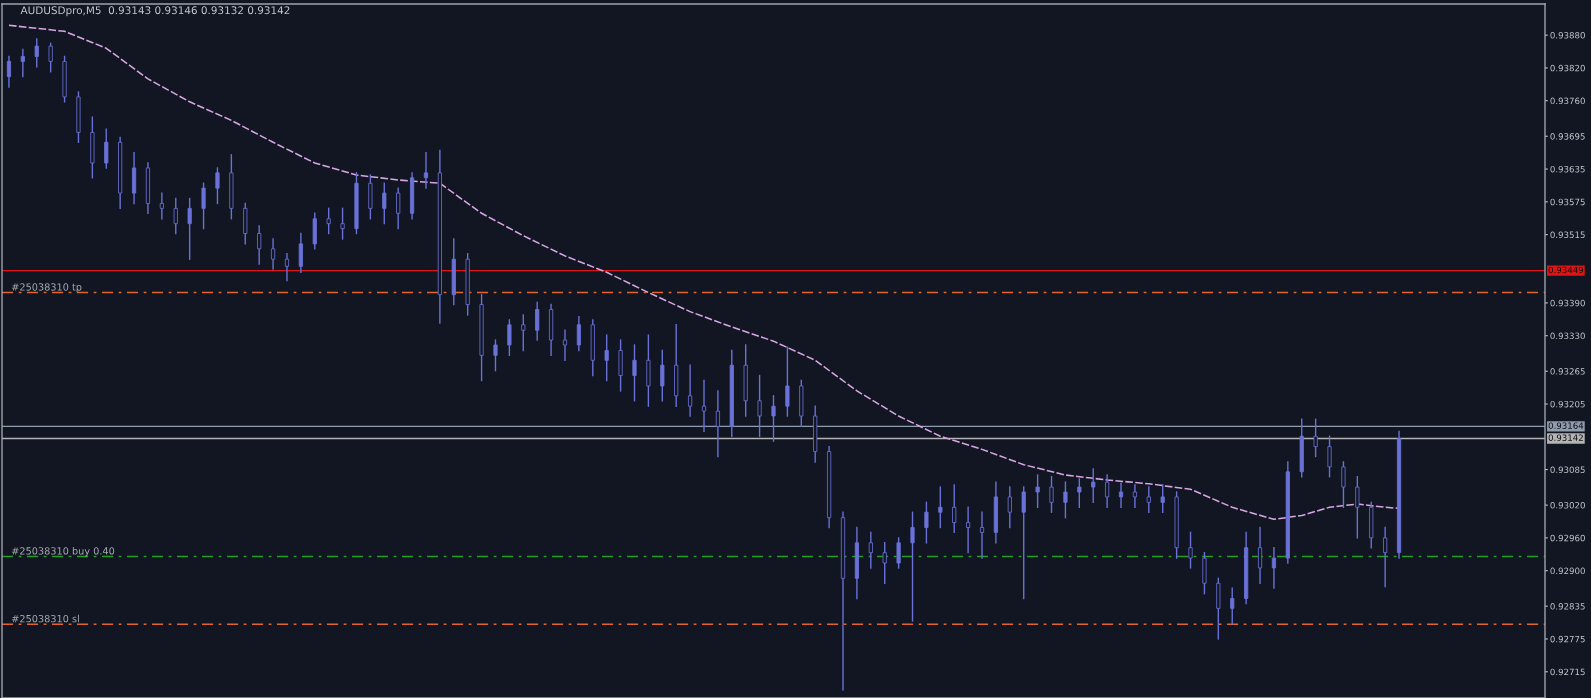  What do you see at coordinates (1566, 425) in the screenshot?
I see `ref-line-label: 0.93164` at bounding box center [1566, 425].